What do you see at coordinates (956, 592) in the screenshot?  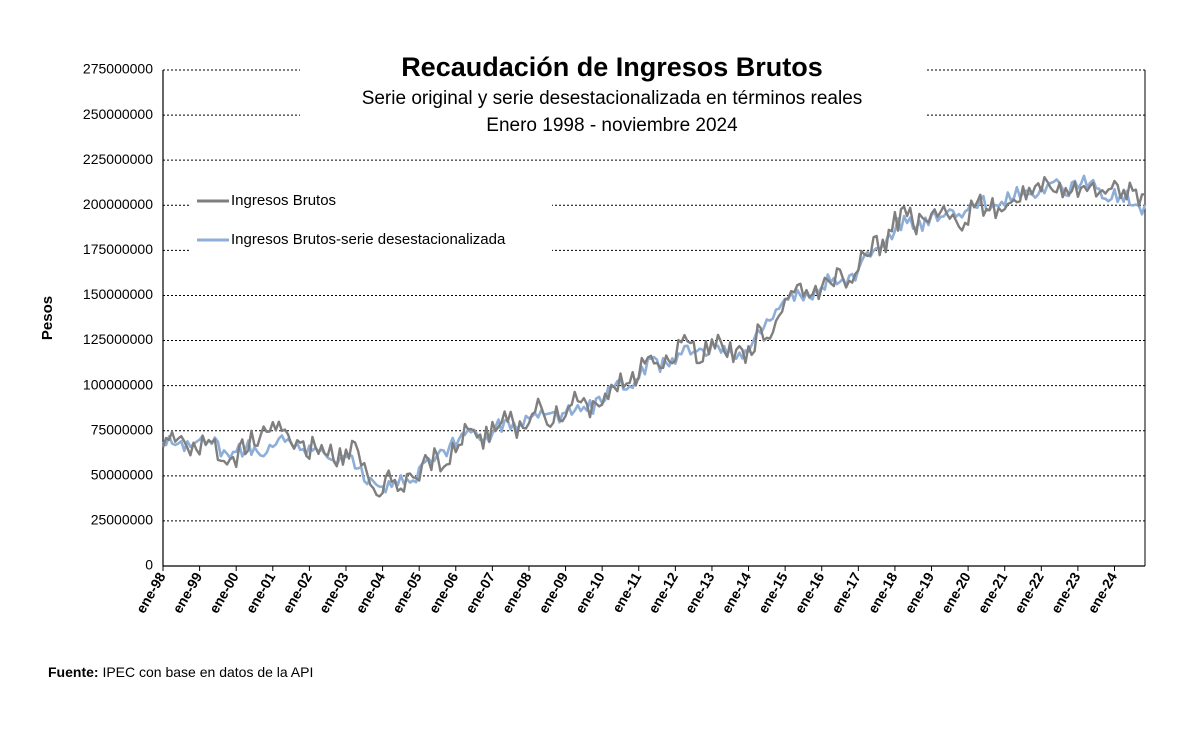 I see `x-tick-label: ene-20` at bounding box center [956, 592].